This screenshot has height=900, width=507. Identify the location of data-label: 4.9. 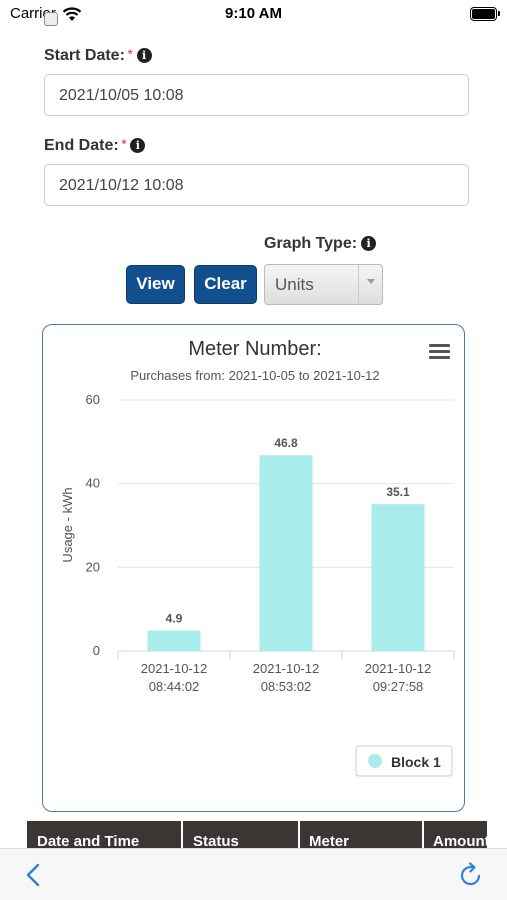
(174, 619).